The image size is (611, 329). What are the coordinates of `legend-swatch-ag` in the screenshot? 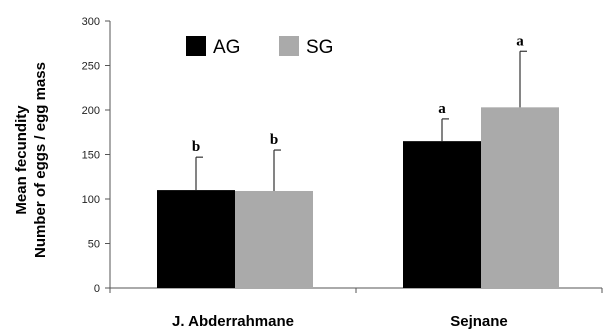 It's located at (196, 46).